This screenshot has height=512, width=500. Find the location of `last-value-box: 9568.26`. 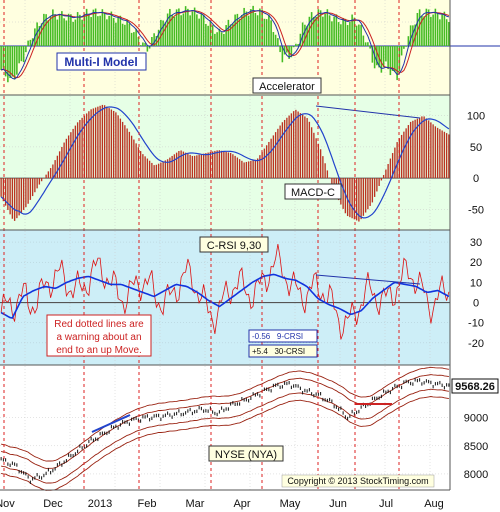

last-value-box: 9568.26 is located at coordinates (475, 386).